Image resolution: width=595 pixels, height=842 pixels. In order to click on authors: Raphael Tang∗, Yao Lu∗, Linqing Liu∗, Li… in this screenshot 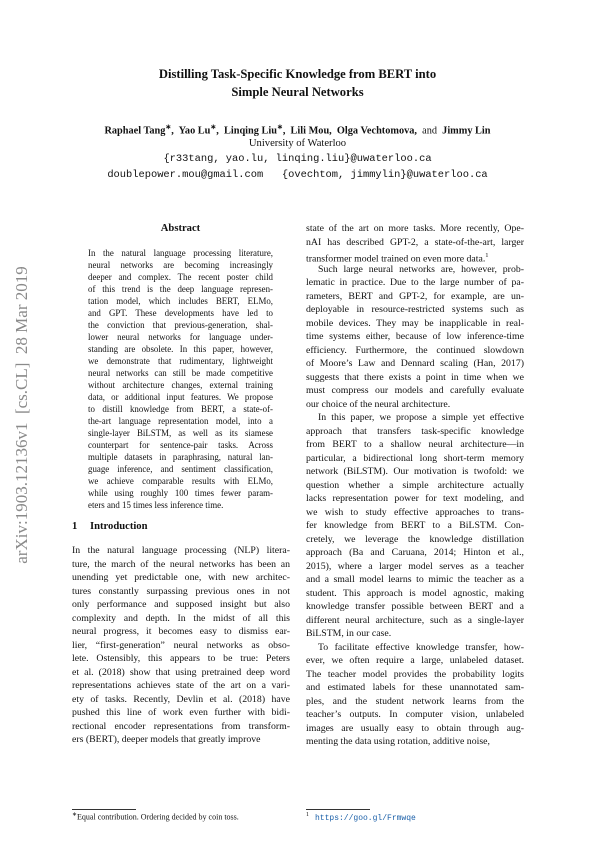, I will do `click(297, 129)`.